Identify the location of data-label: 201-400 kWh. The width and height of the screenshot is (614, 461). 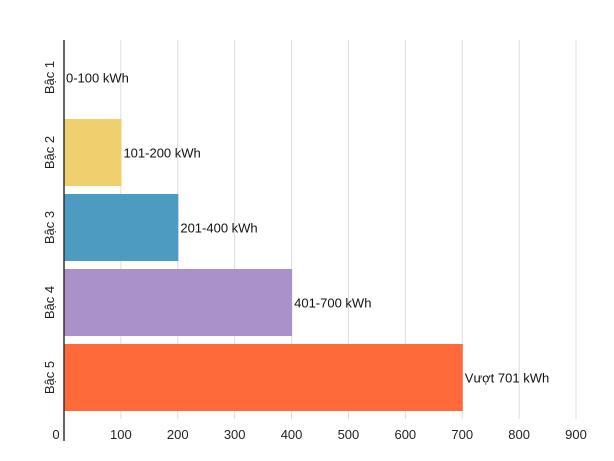
(218, 228).